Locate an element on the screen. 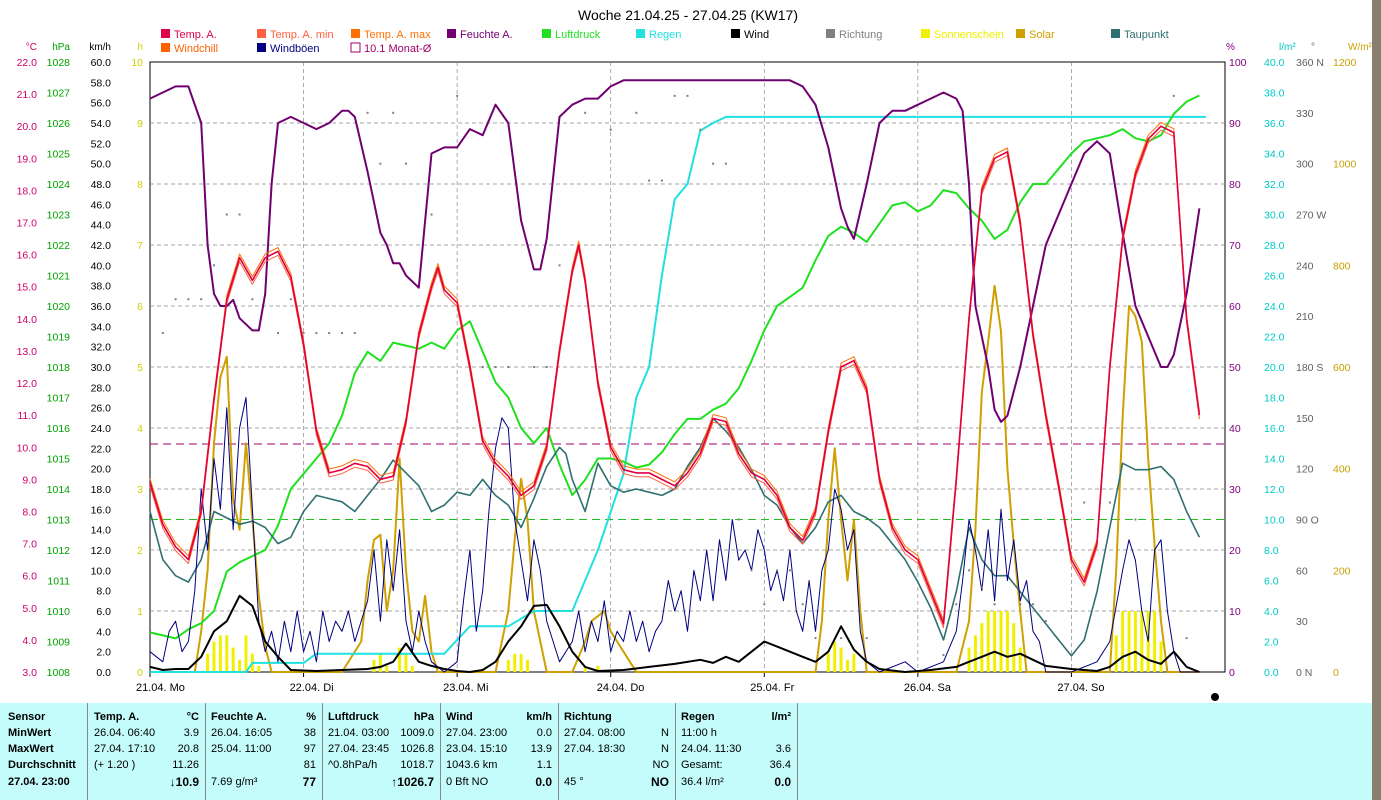  tick-label-right: 20.0 is located at coordinates (1274, 368).